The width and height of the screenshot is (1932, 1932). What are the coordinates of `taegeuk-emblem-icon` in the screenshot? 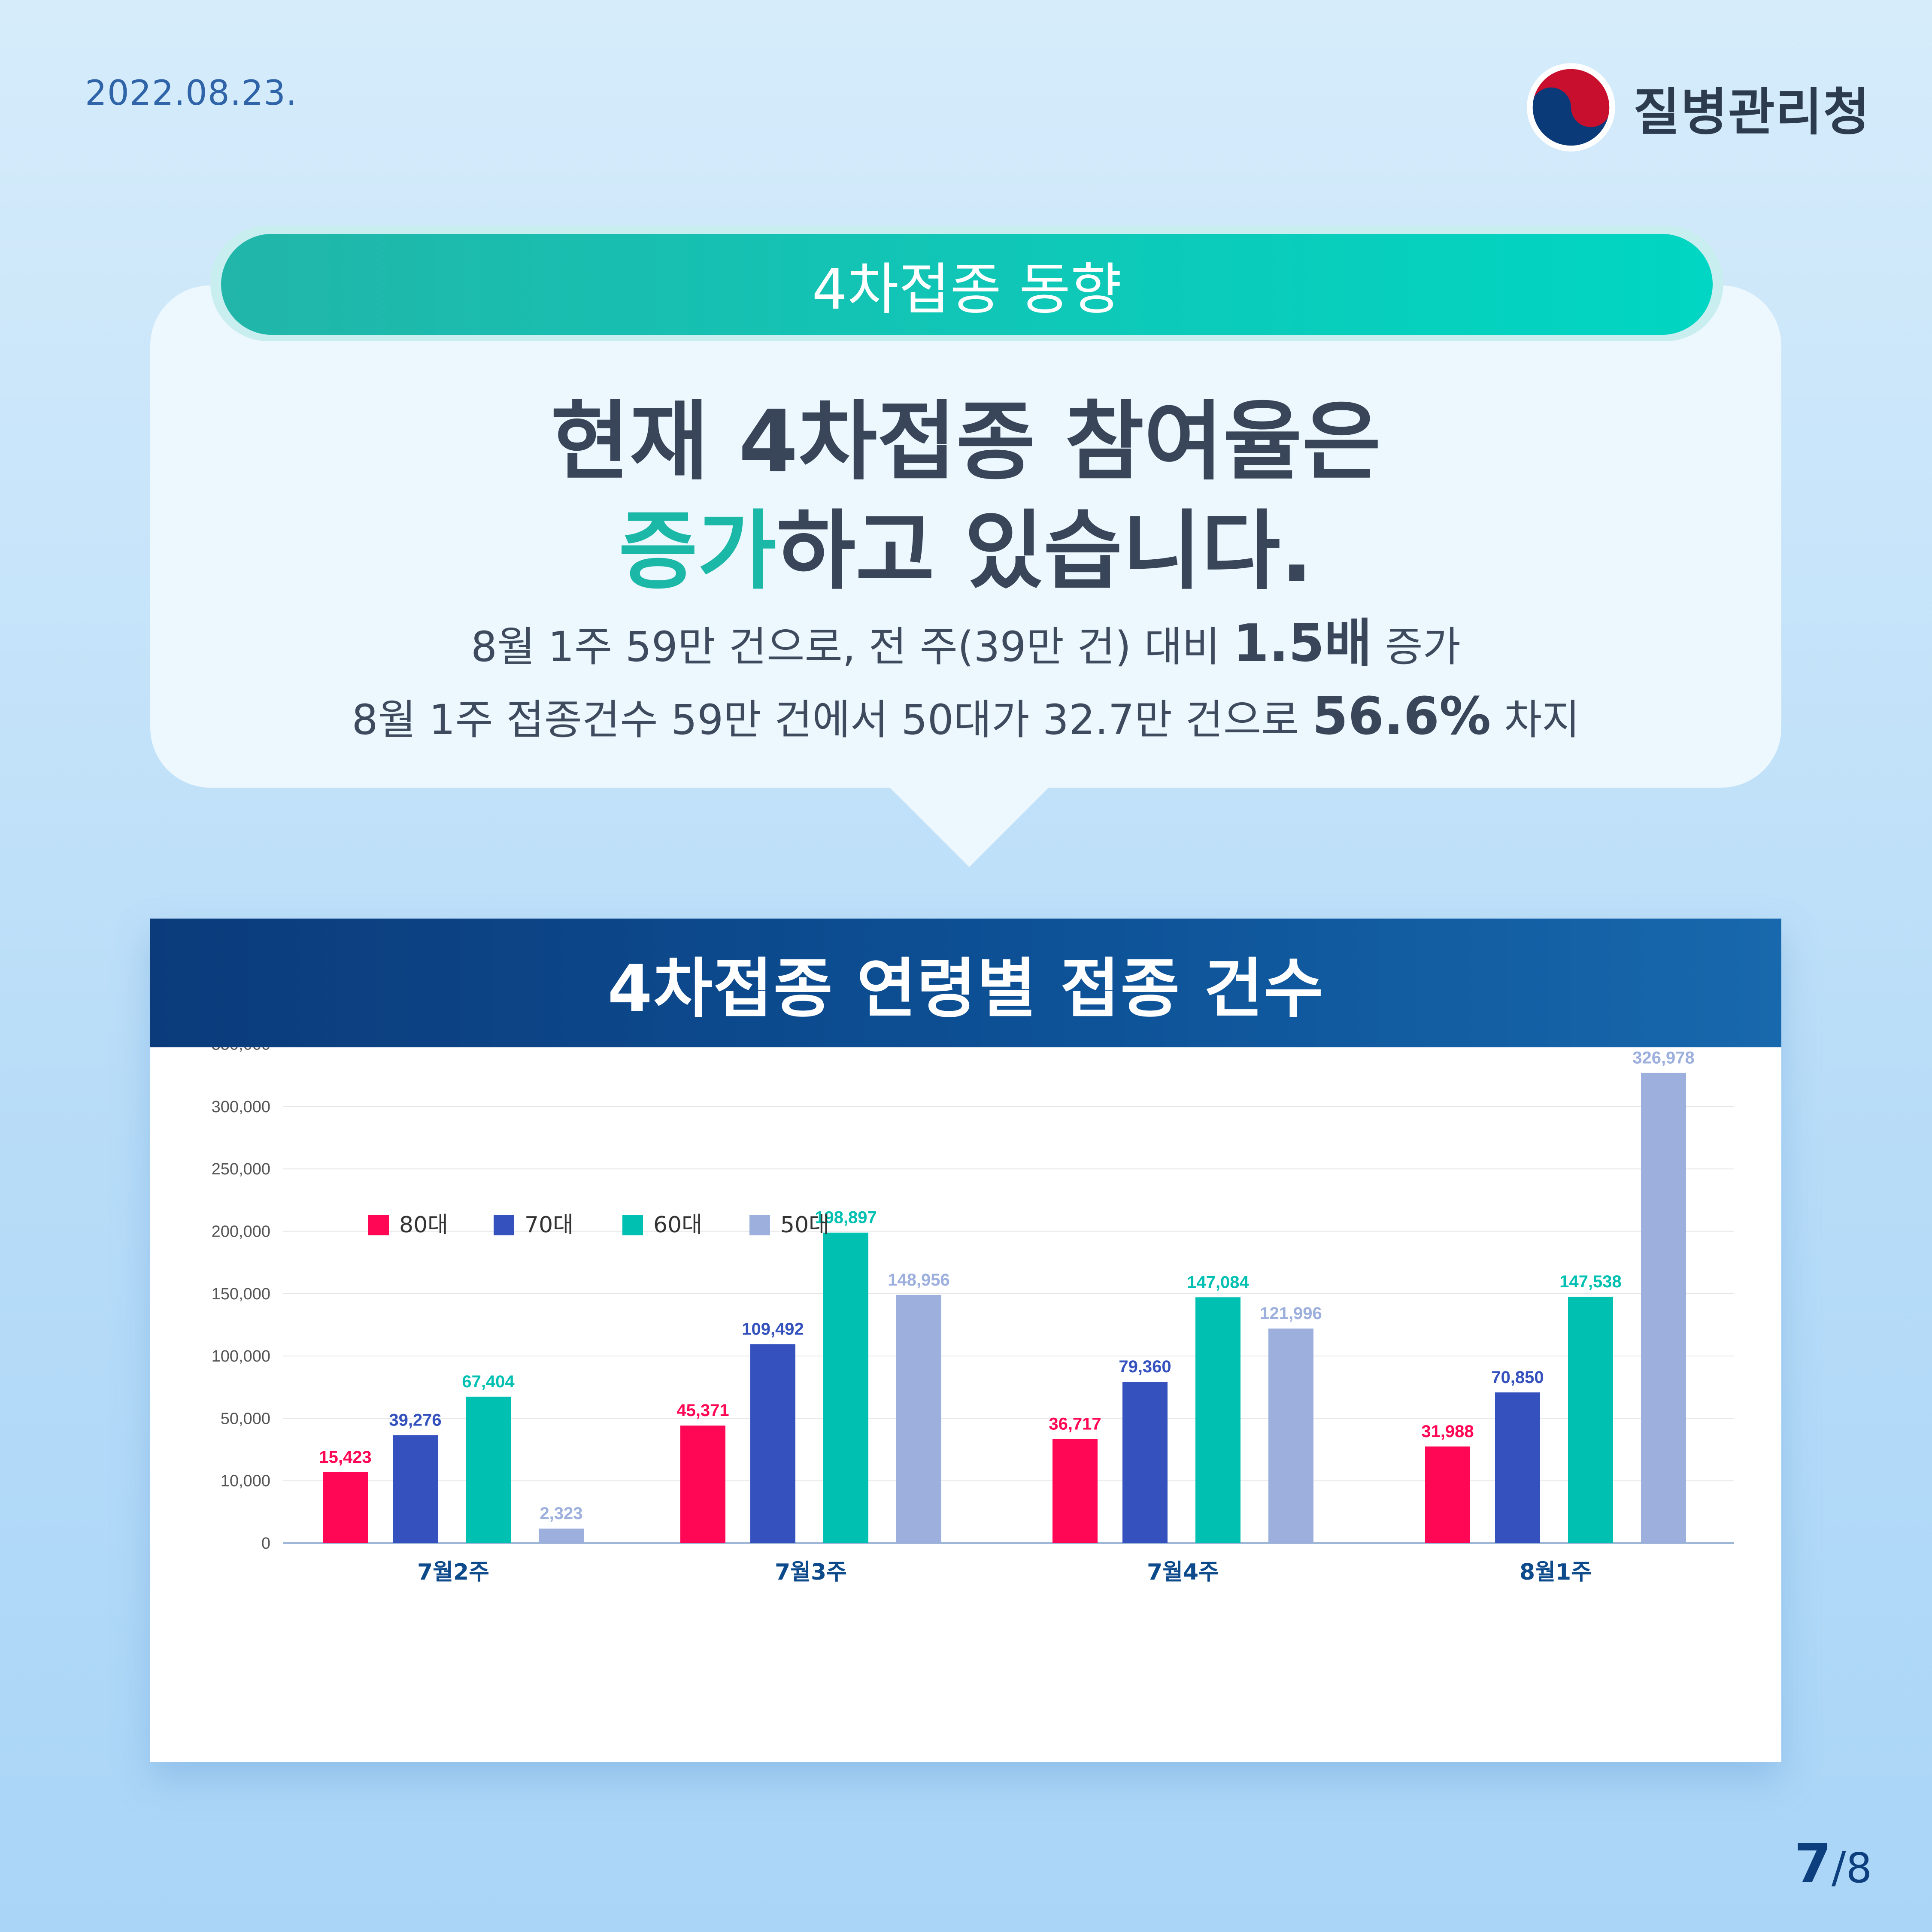 It's located at (1571, 107).